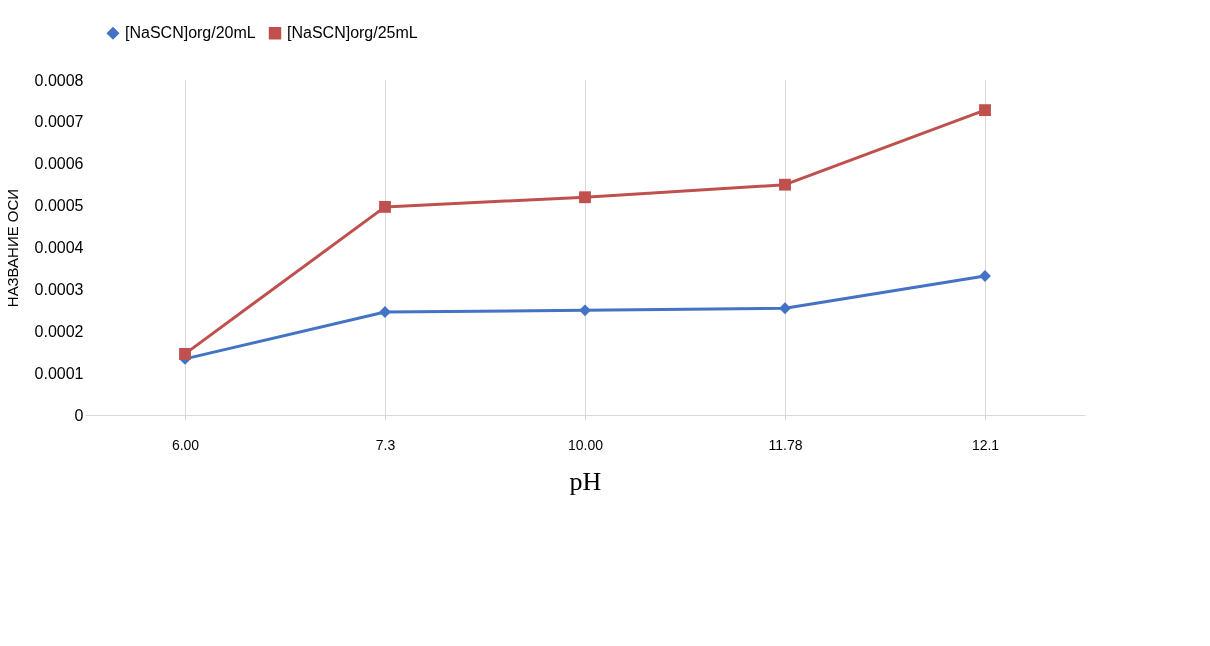 The height and width of the screenshot is (646, 1210). I want to click on y-axis-title: НАЗВАНИЕ ОСИ, so click(12, 248).